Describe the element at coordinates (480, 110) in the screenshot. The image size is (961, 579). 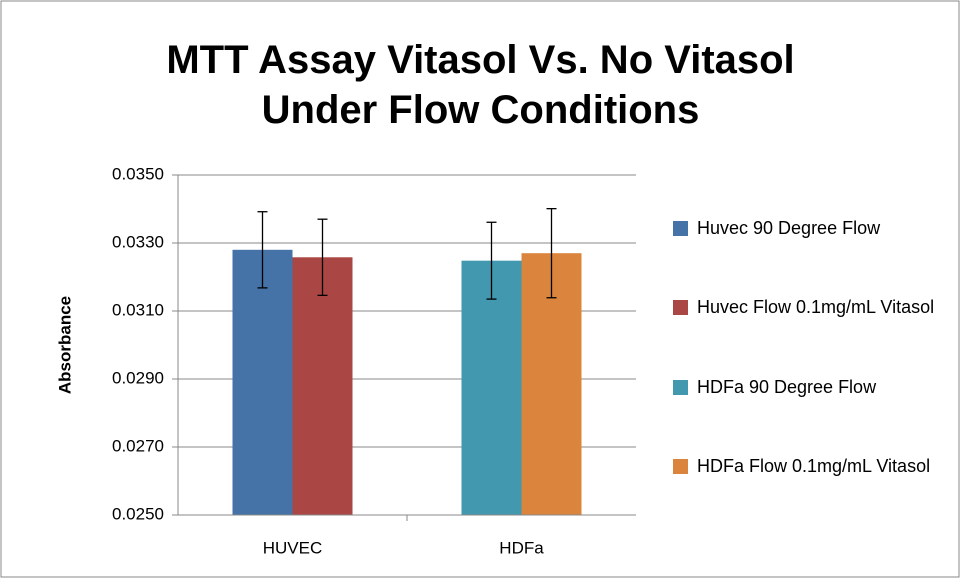
I see `chart-title: Under Flow Conditions` at that location.